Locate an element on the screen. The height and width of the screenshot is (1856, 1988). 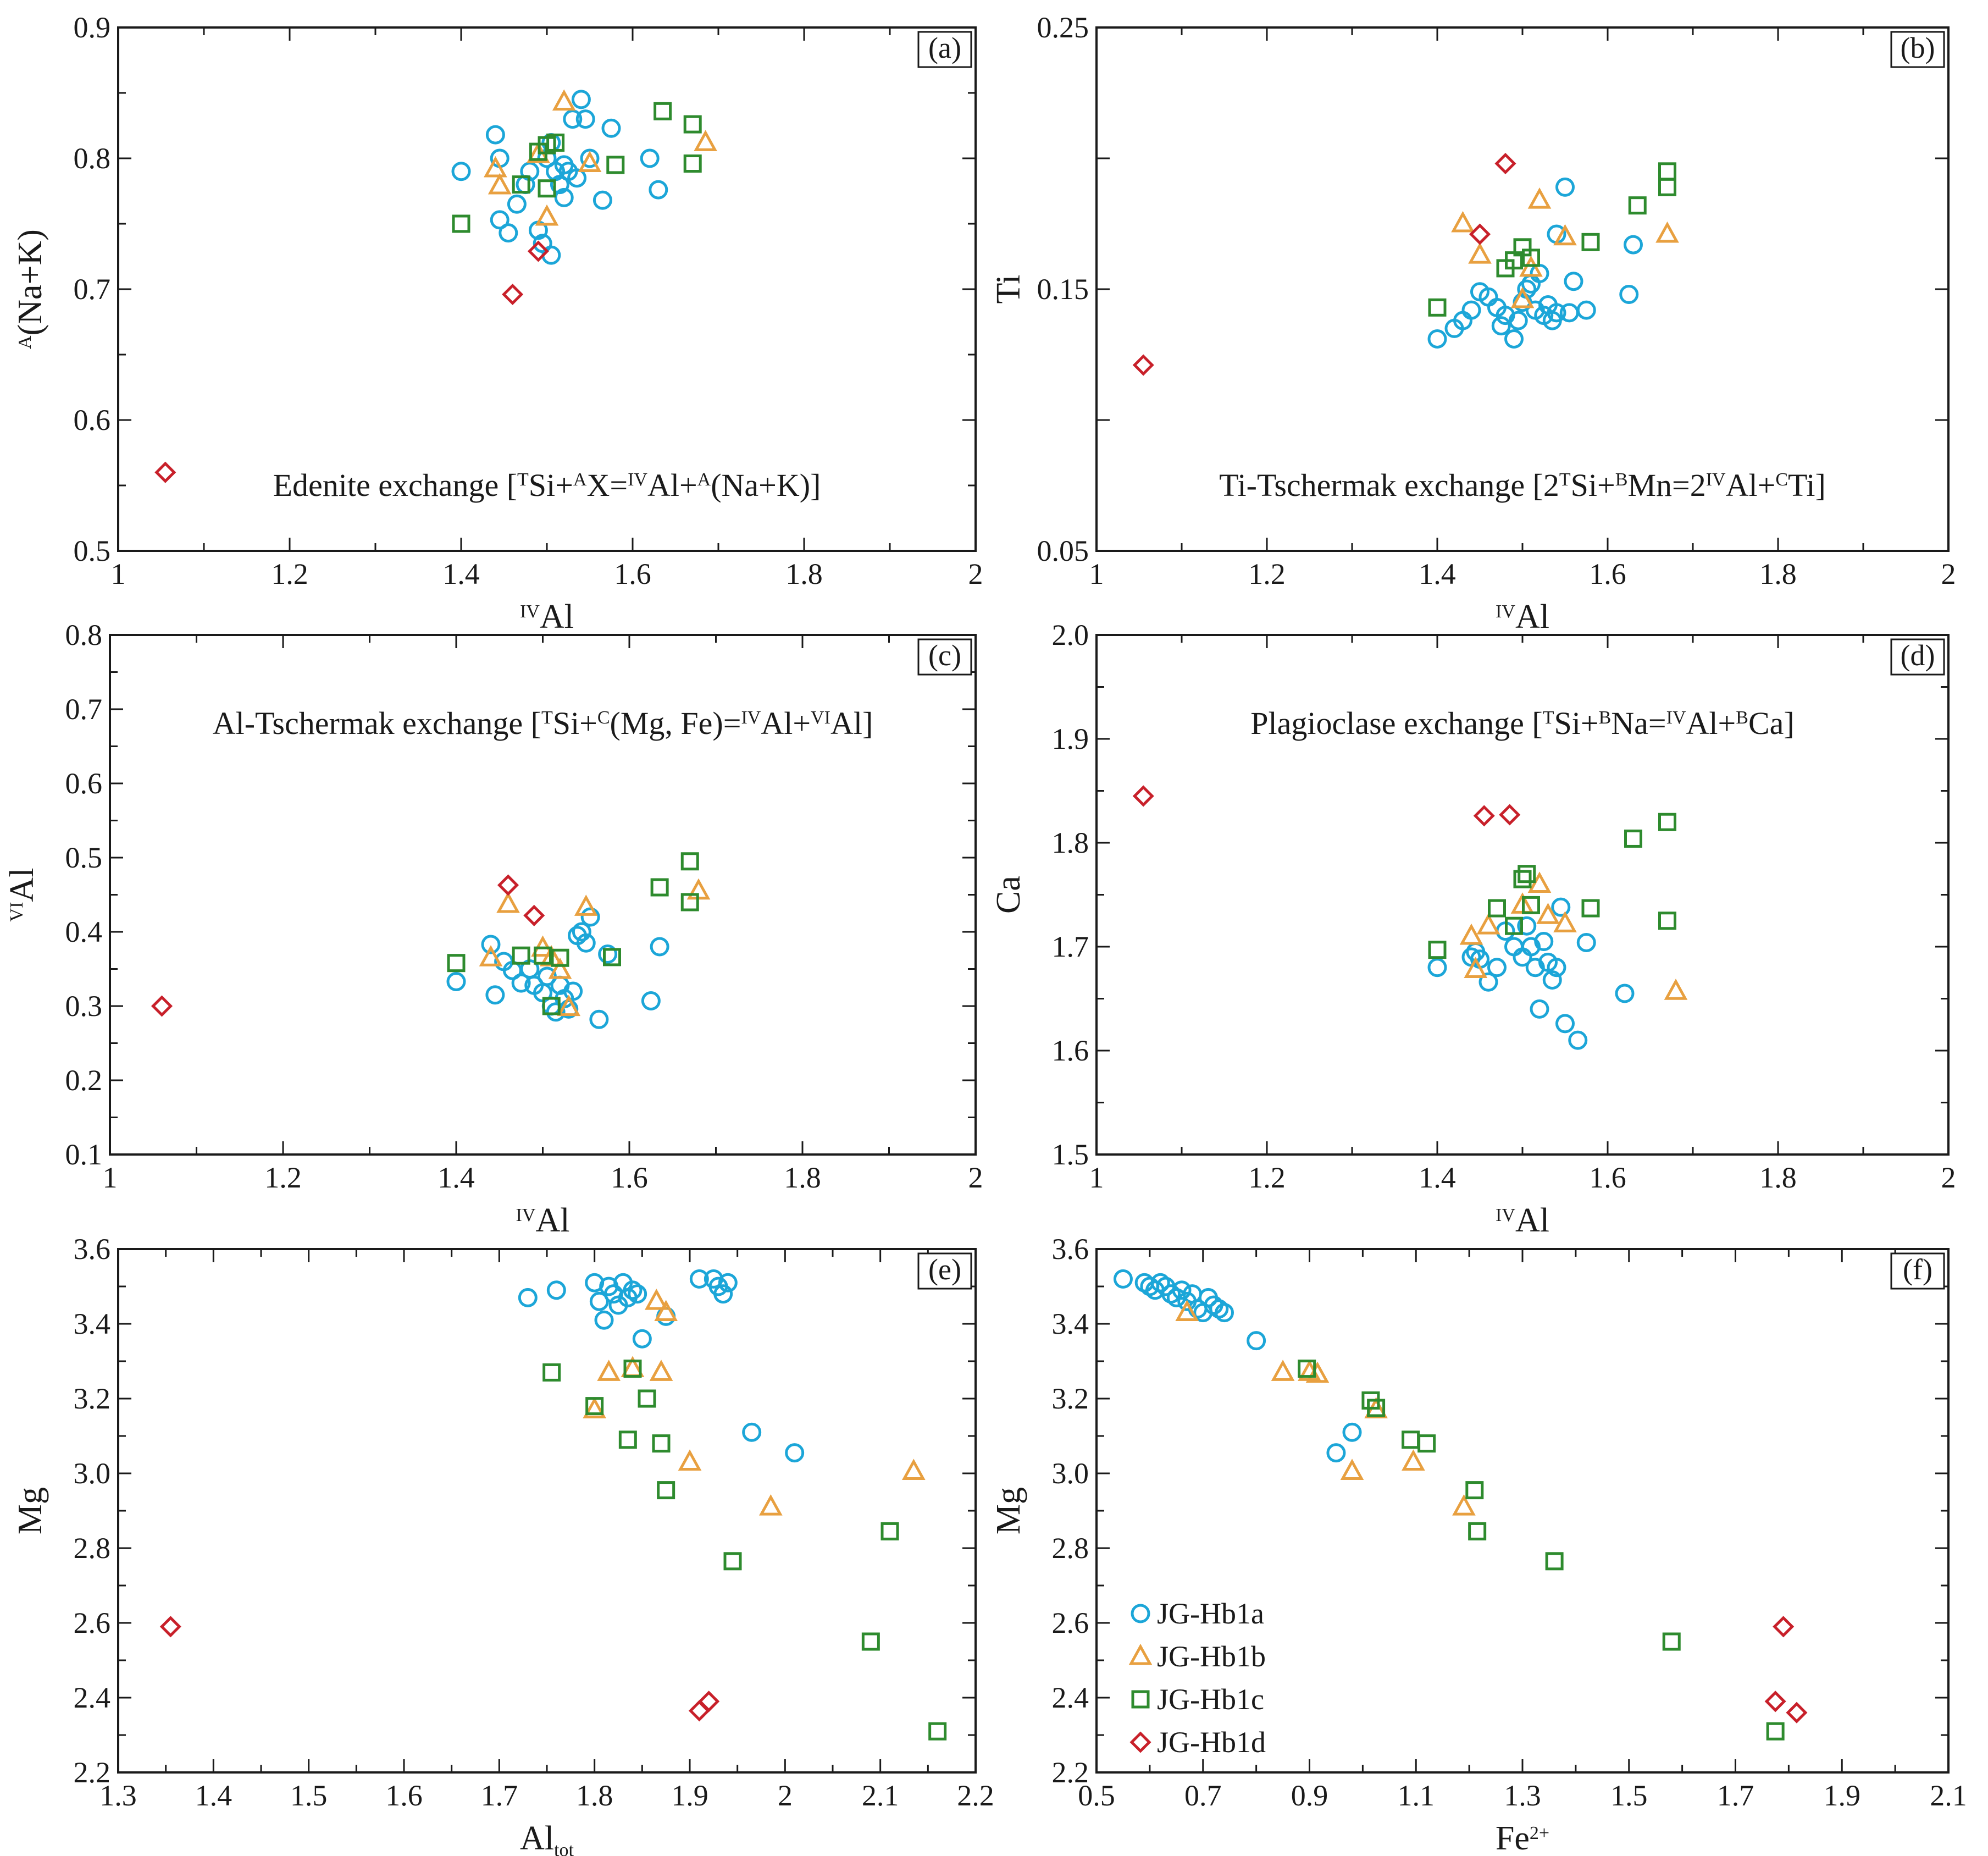
legend-entry-jg-hb1a: JG-Hb1a is located at coordinates (1197, 1613).